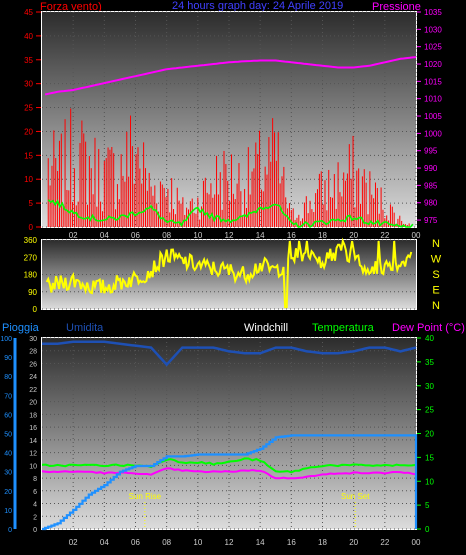 Image resolution: width=466 pixels, height=555 pixels. I want to click on wind-tick-label: 5, so click(31, 203).